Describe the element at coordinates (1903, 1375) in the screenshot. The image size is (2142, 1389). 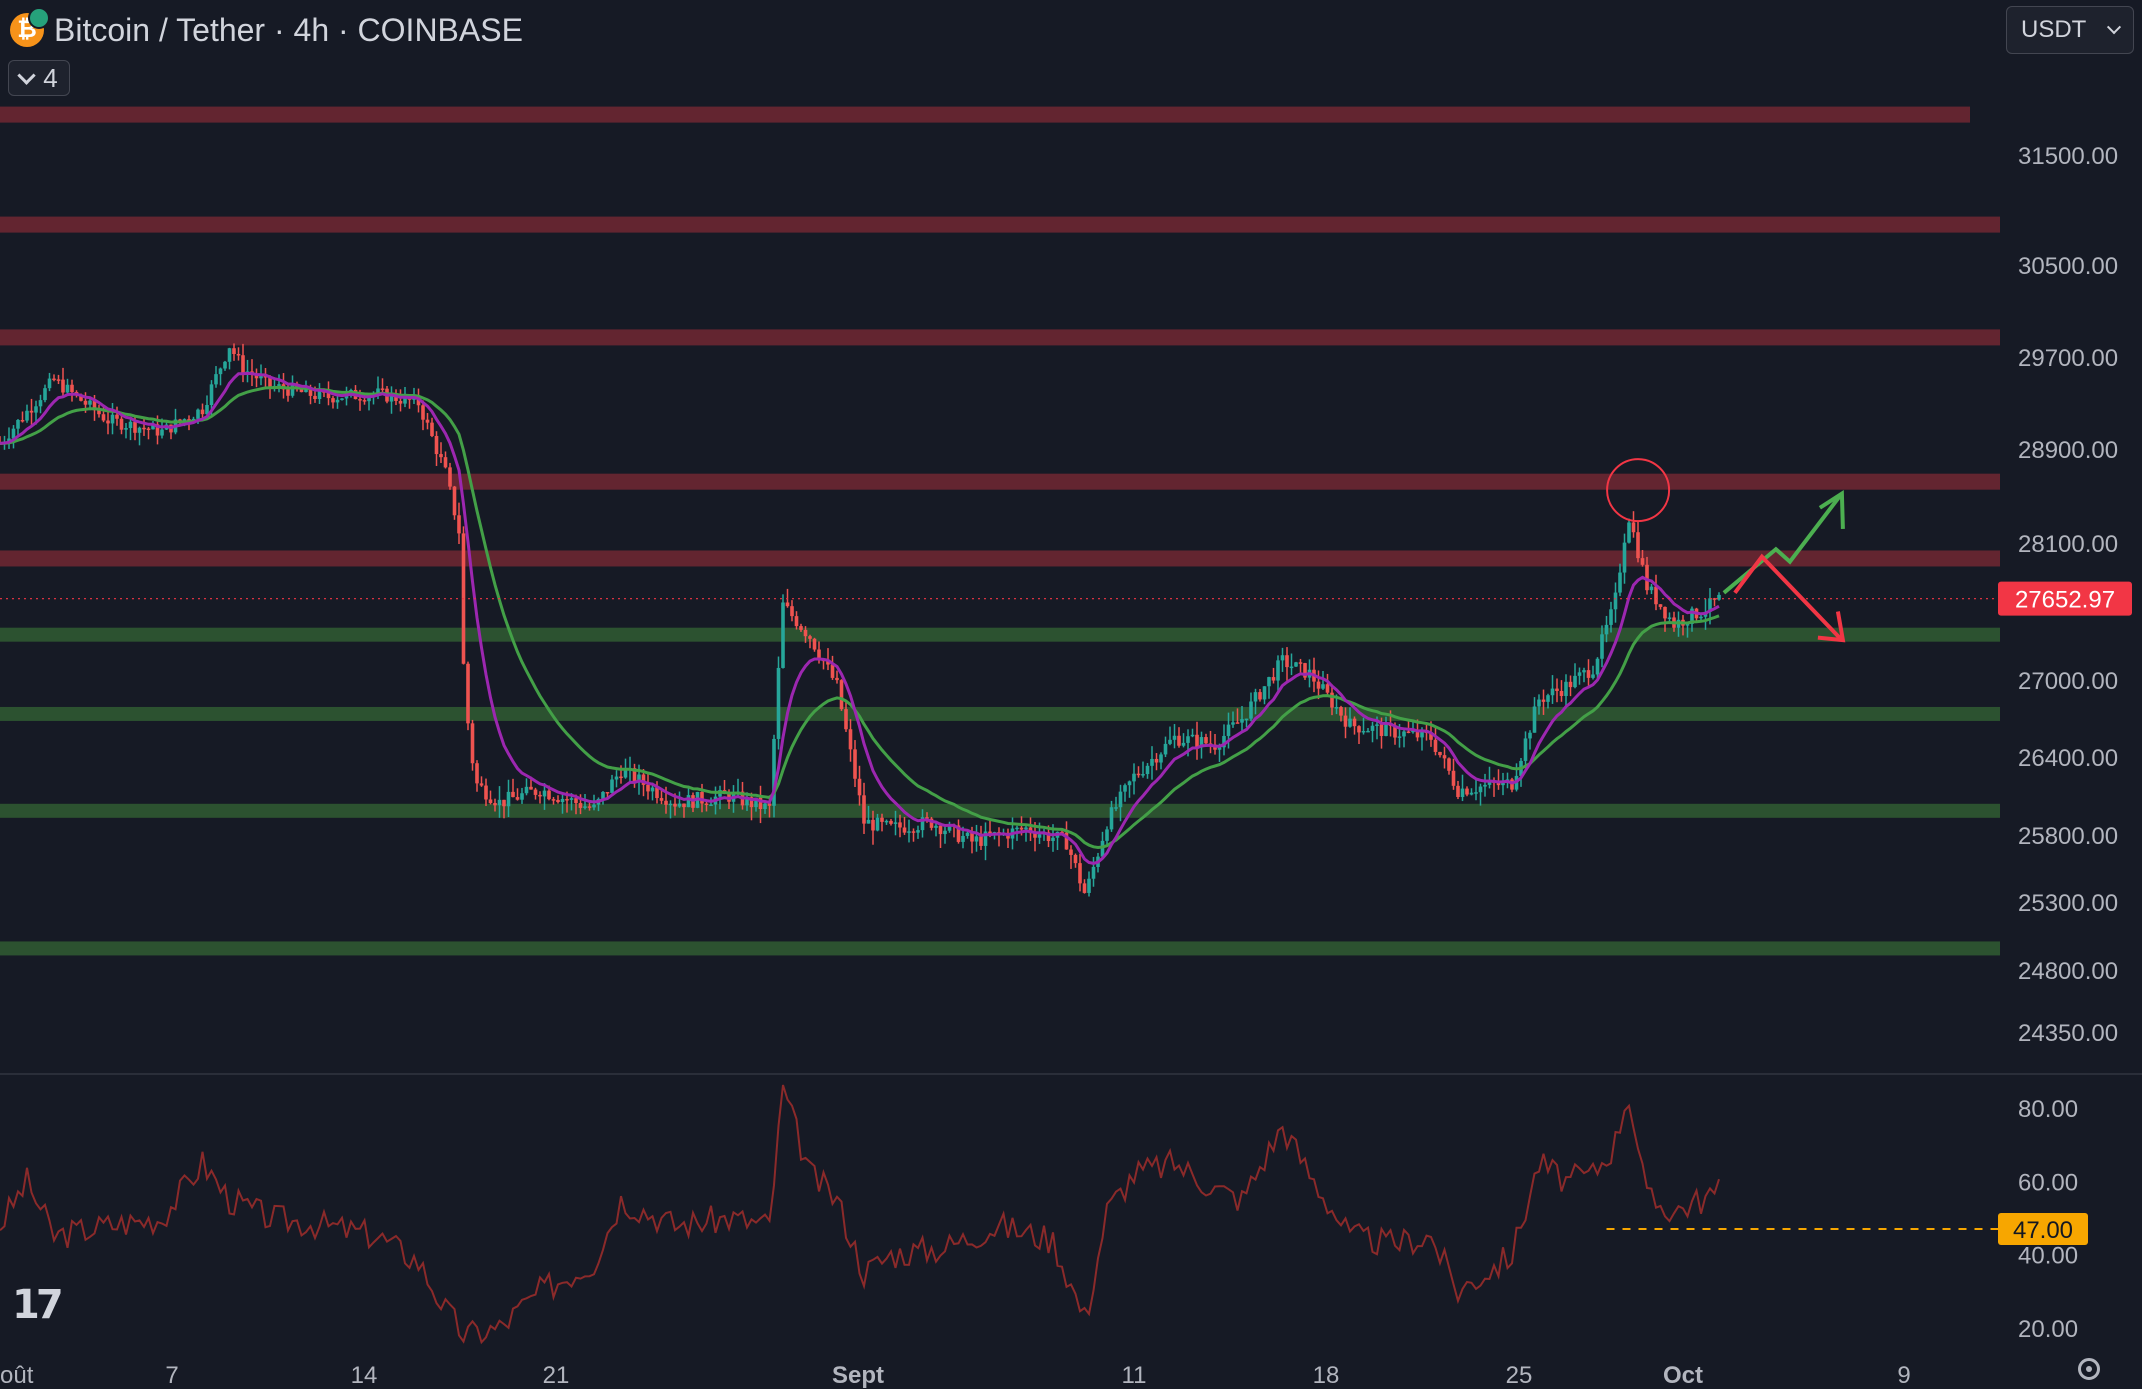
I see `time-tick-label: 9` at that location.